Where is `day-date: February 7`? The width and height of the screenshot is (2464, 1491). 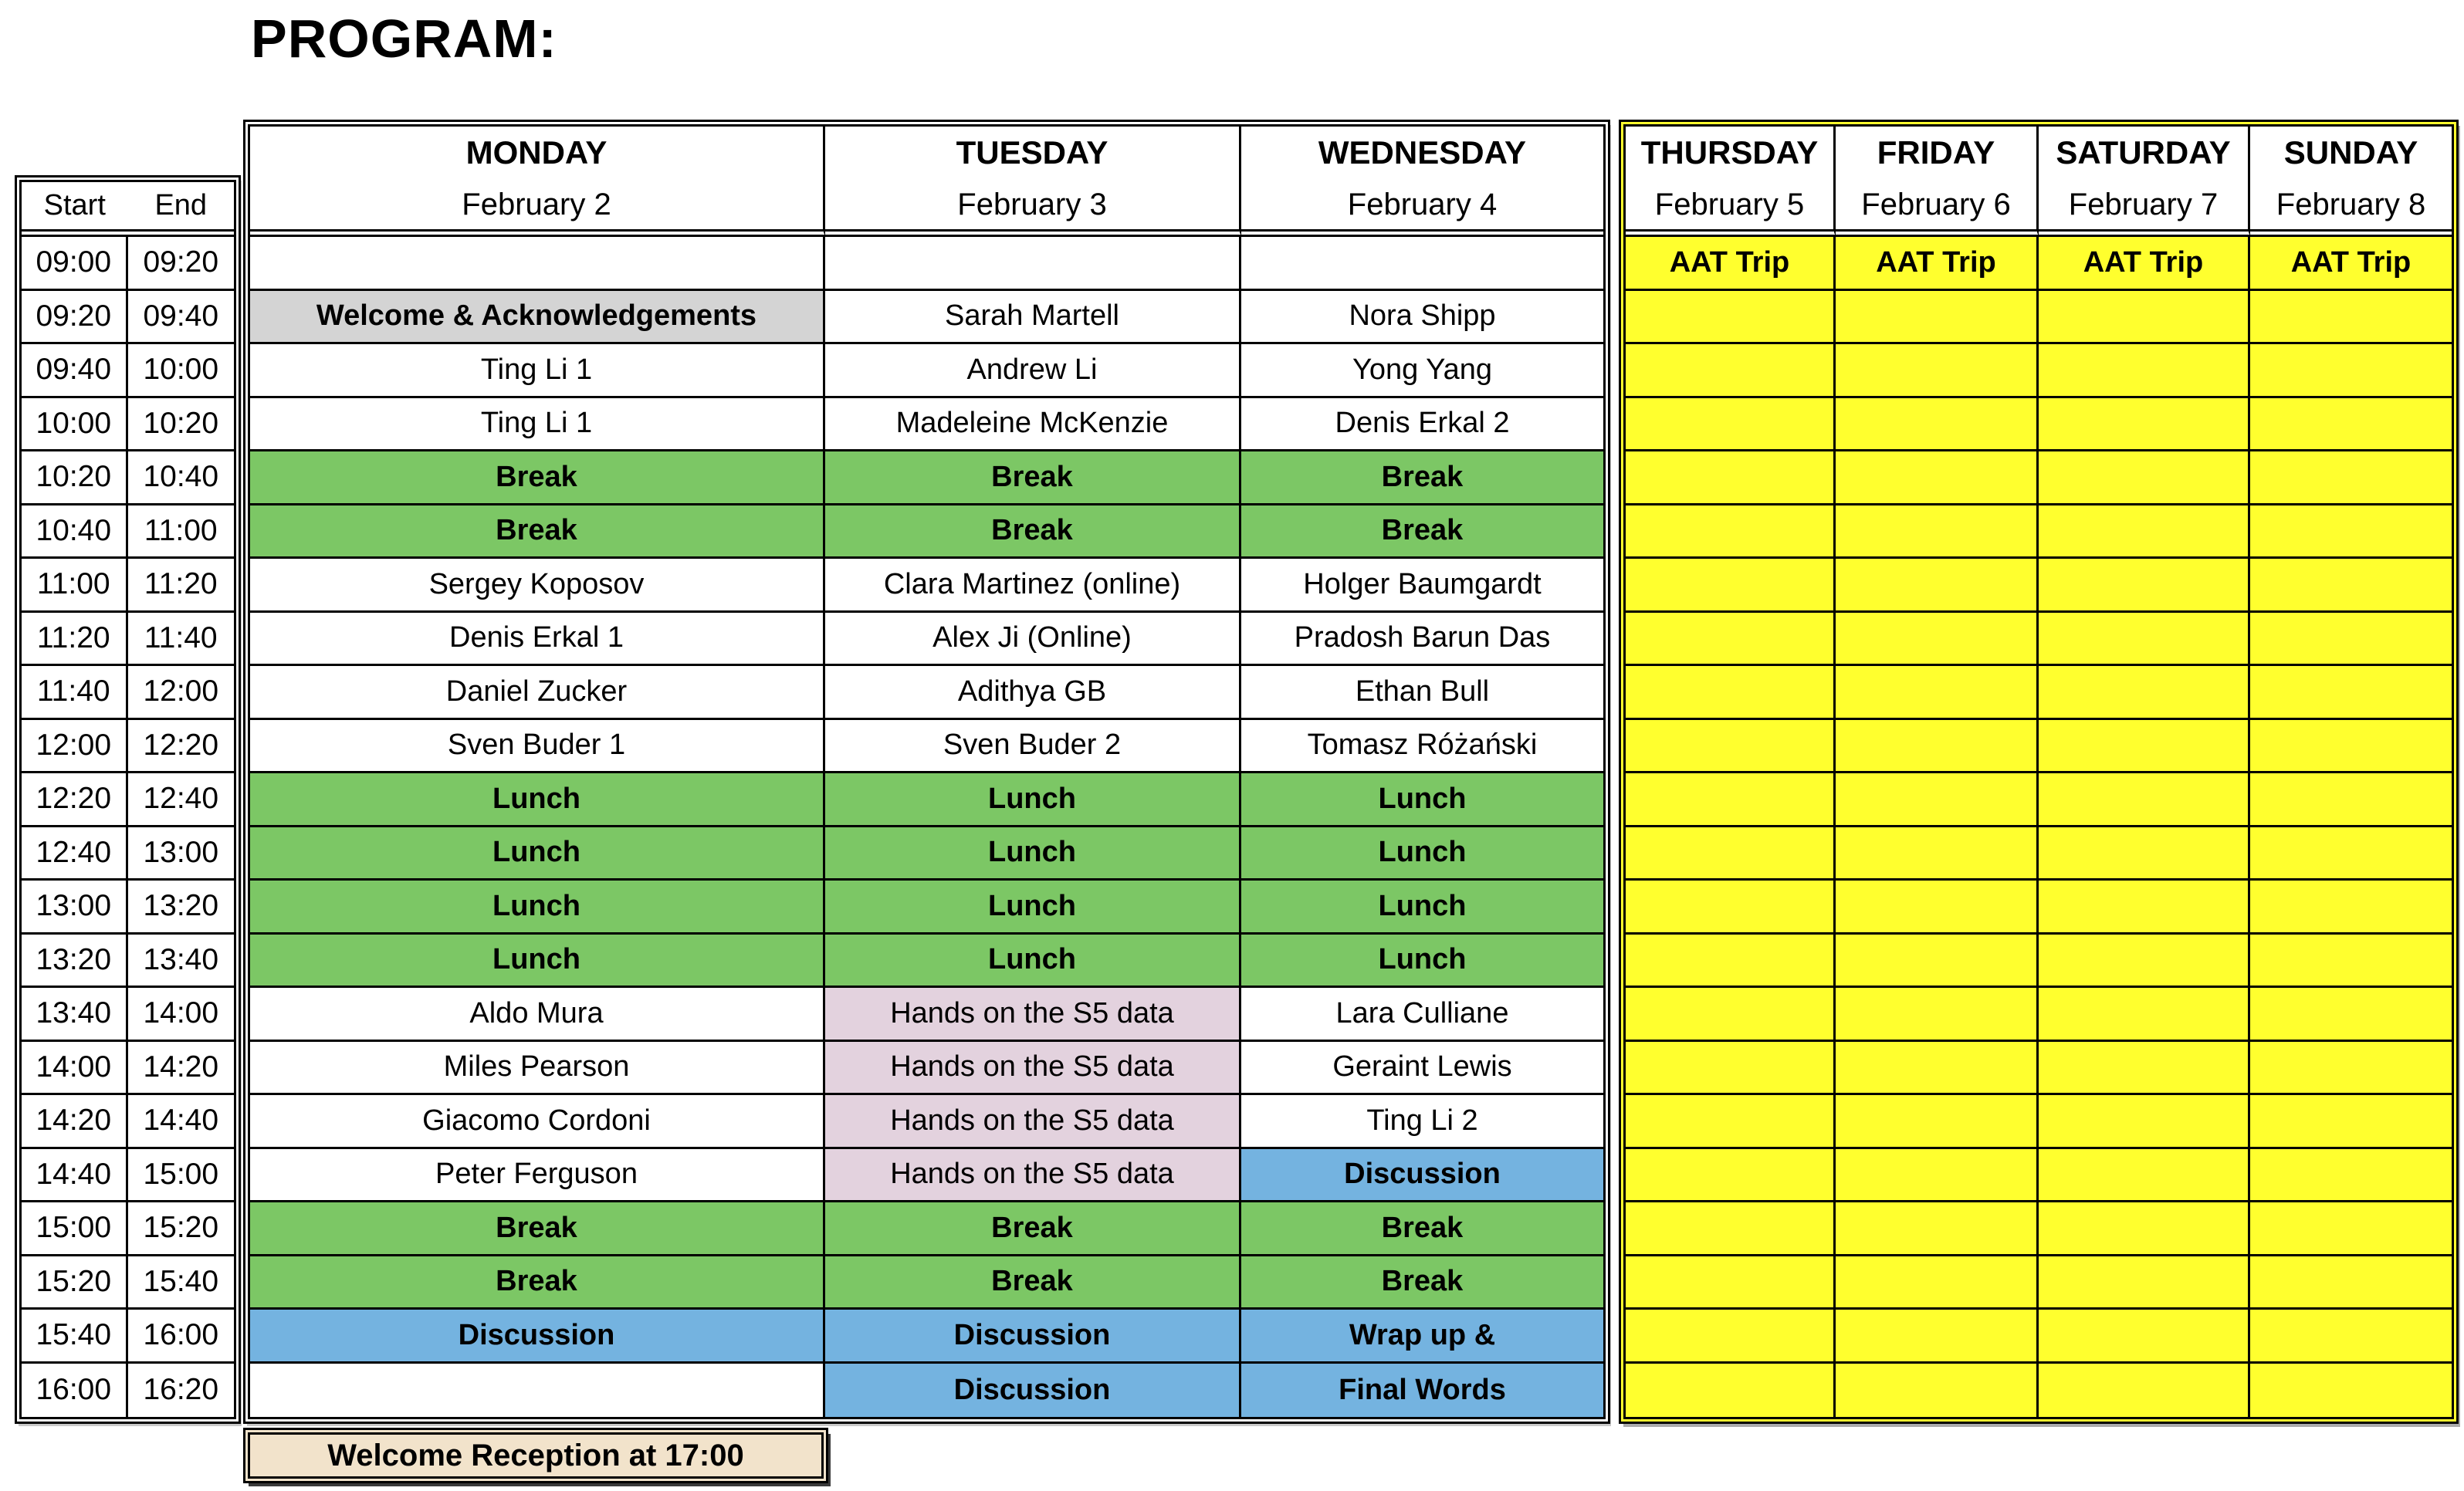
day-date: February 7 is located at coordinates (2143, 204).